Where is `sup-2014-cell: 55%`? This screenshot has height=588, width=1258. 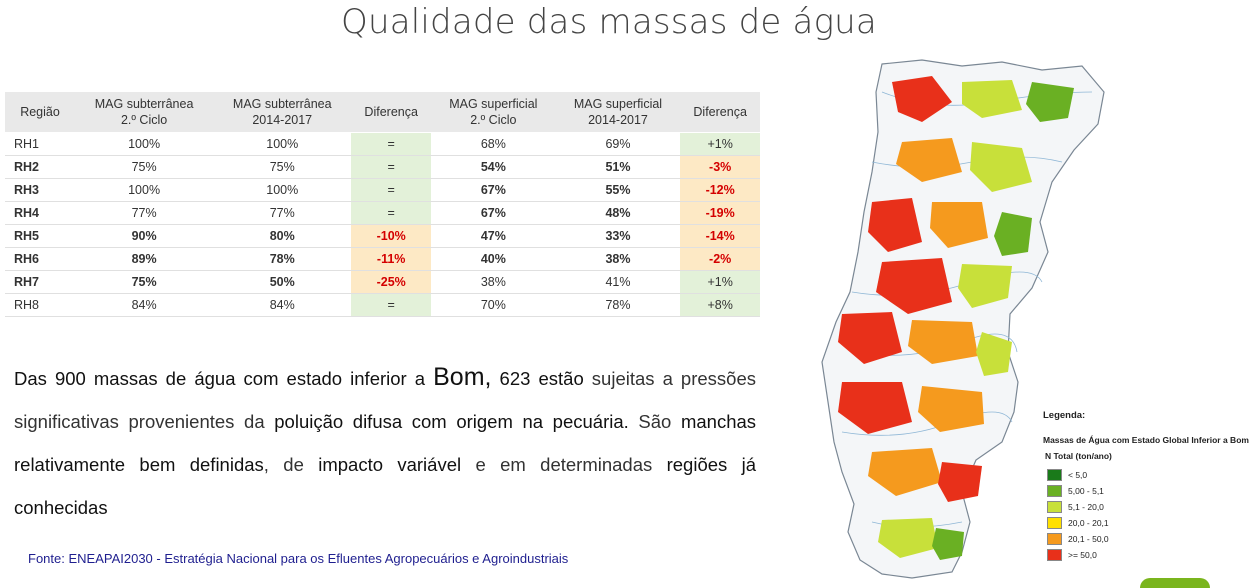
sup-2014-cell: 55% is located at coordinates (618, 190).